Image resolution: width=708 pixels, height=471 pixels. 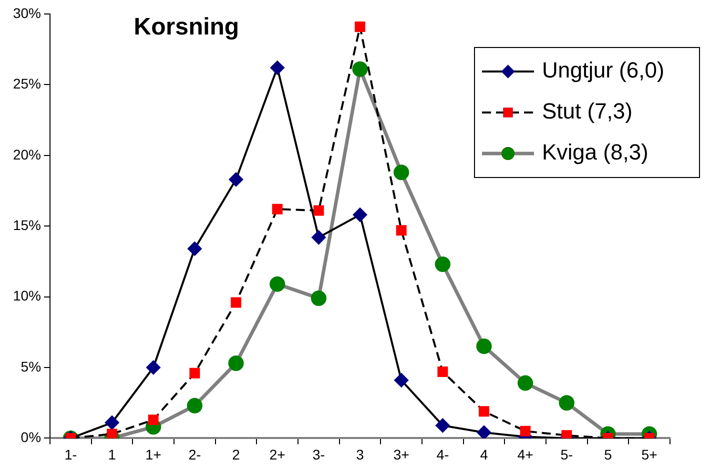 What do you see at coordinates (27, 154) in the screenshot?
I see `y-tick-label: 20%` at bounding box center [27, 154].